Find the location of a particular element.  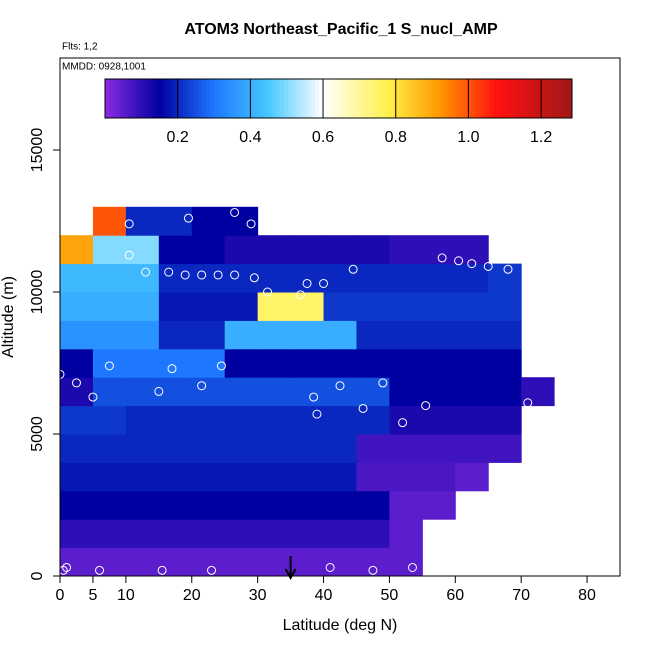

x-tick-label: 50 is located at coordinates (390, 595).